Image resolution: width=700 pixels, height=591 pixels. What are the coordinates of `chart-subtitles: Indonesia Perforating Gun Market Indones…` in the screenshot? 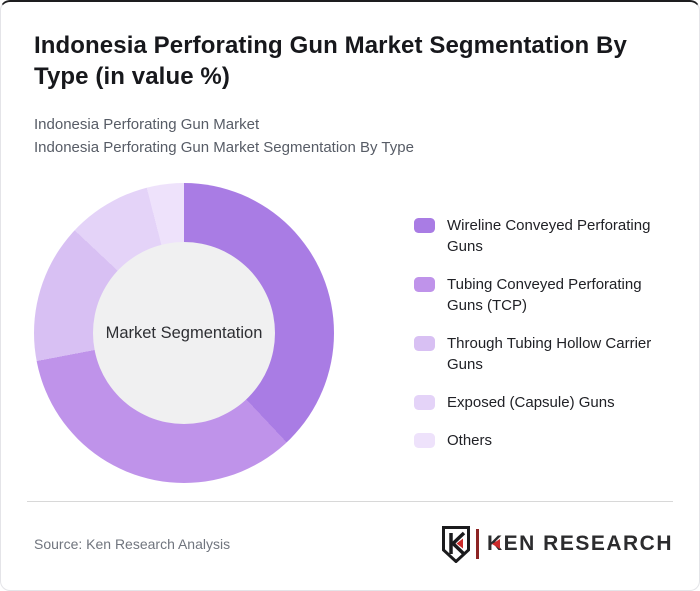 It's located at (353, 136).